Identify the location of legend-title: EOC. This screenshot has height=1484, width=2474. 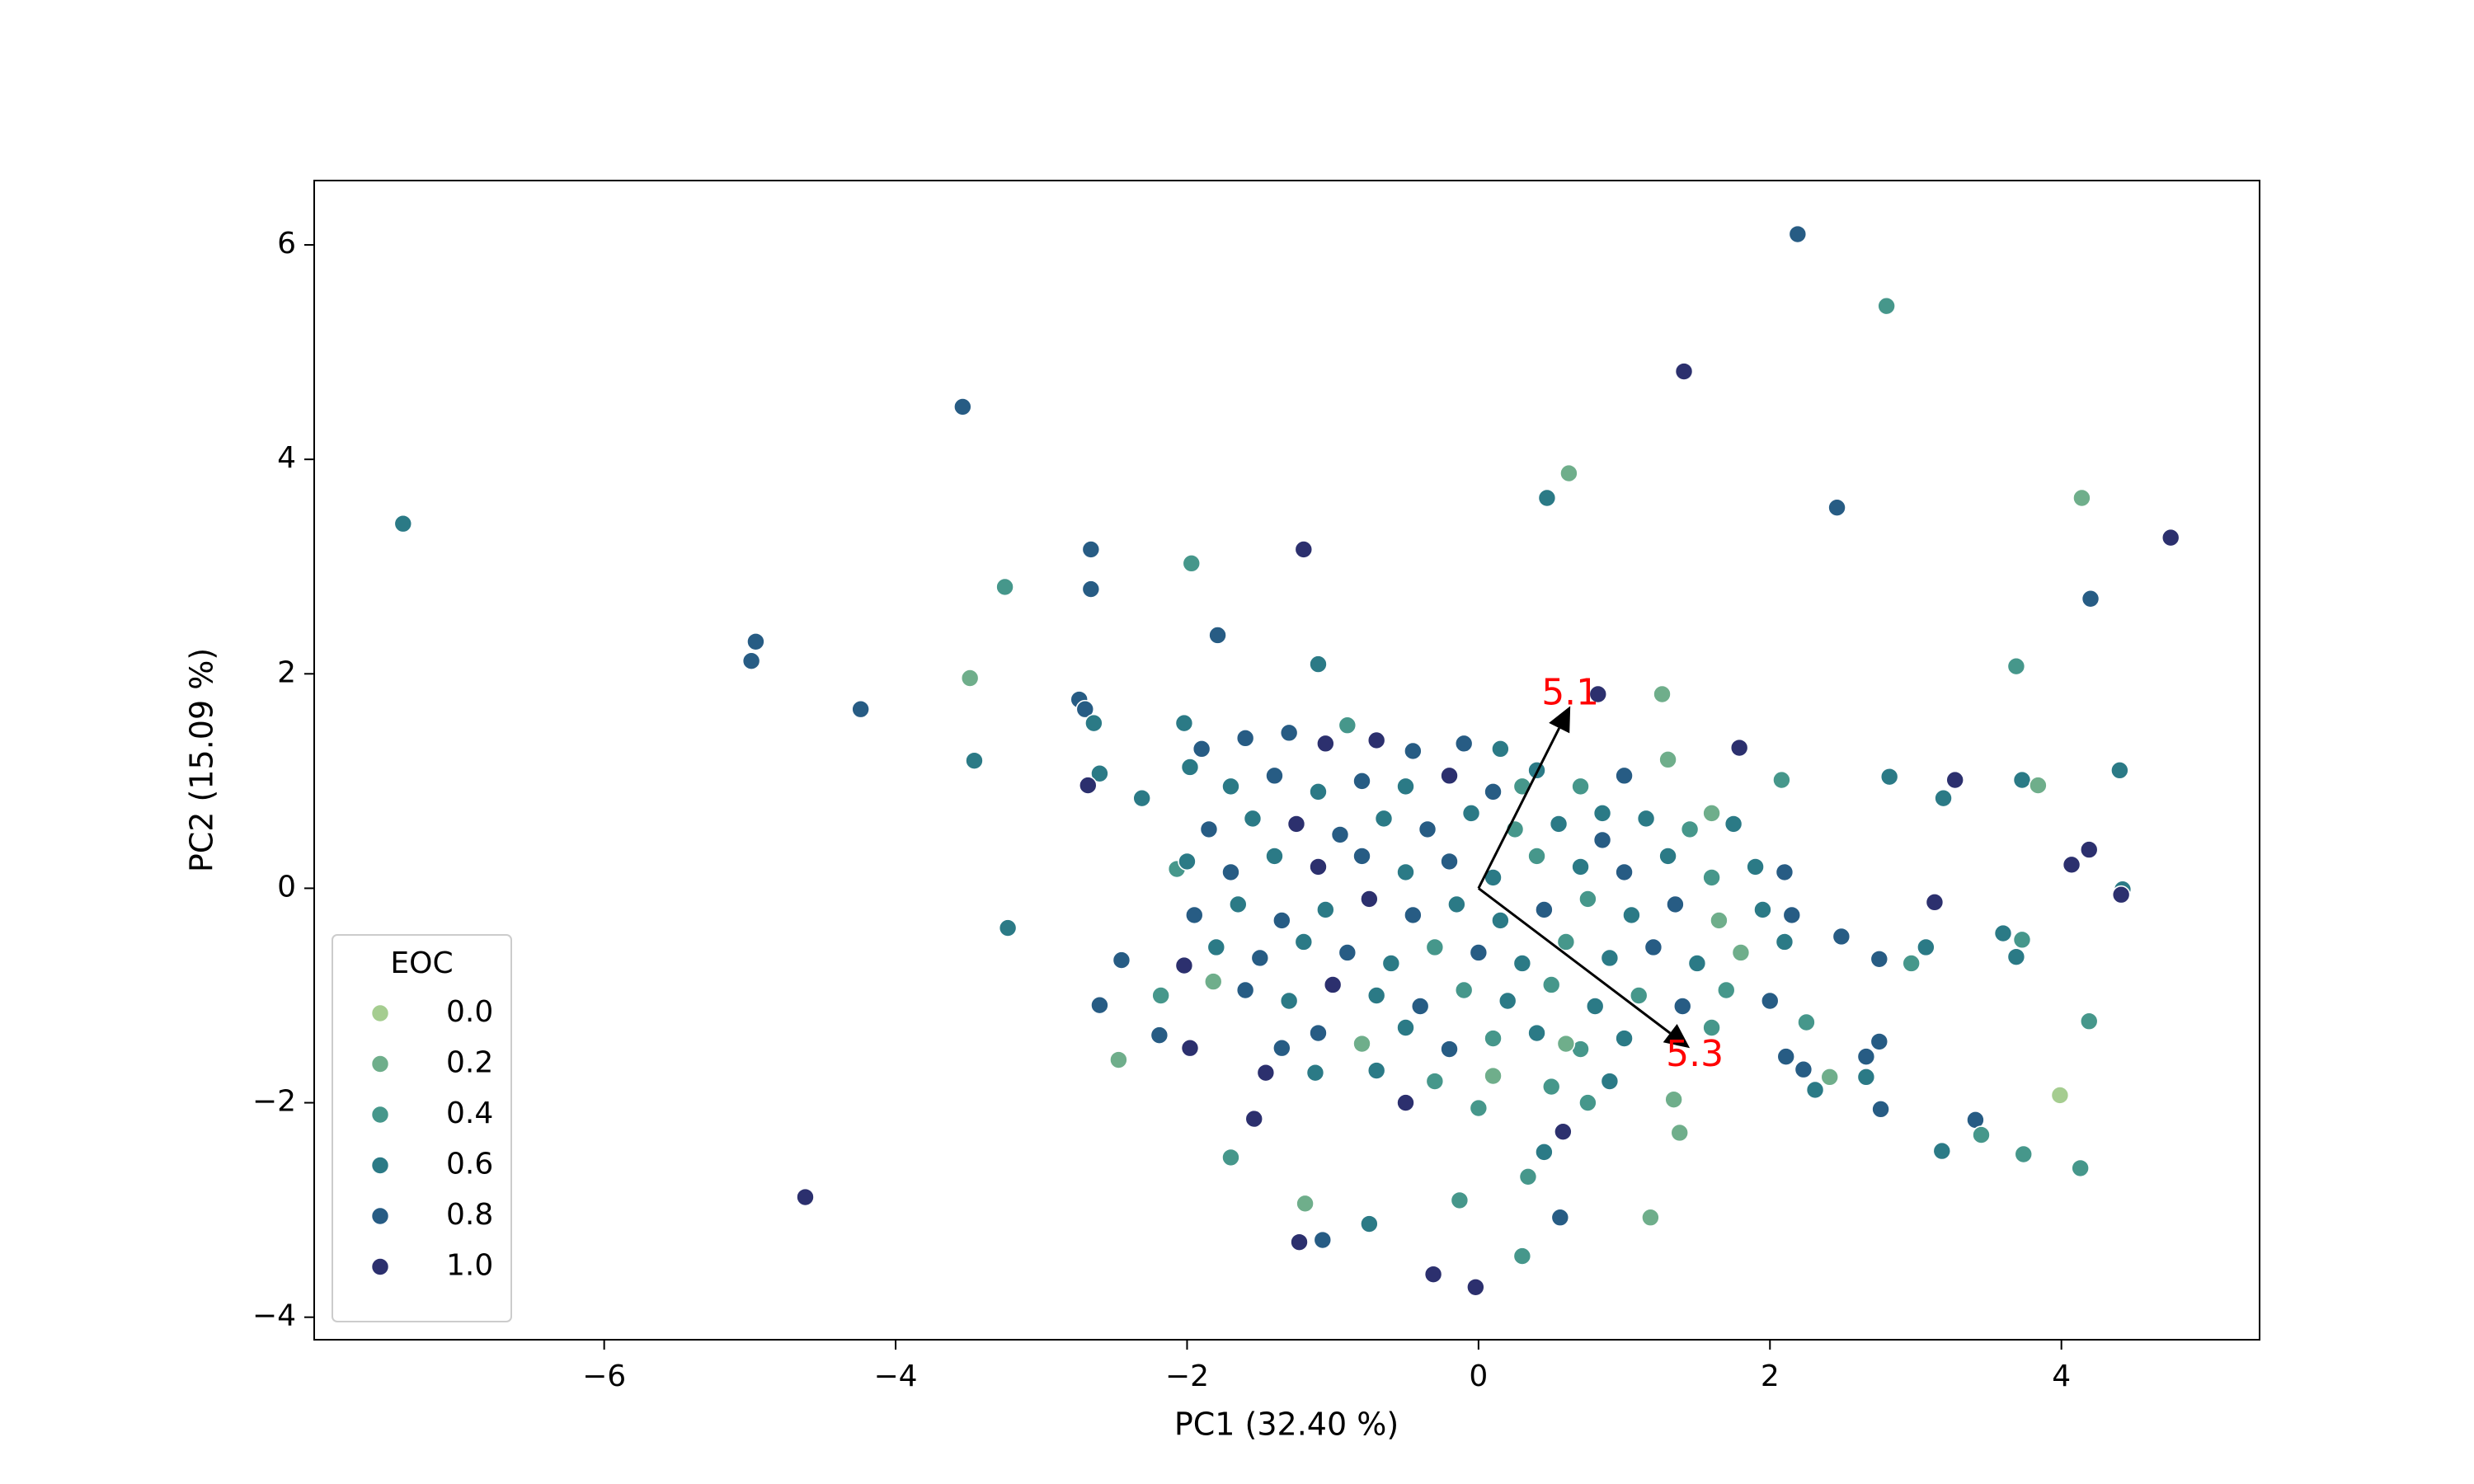
(421, 963).